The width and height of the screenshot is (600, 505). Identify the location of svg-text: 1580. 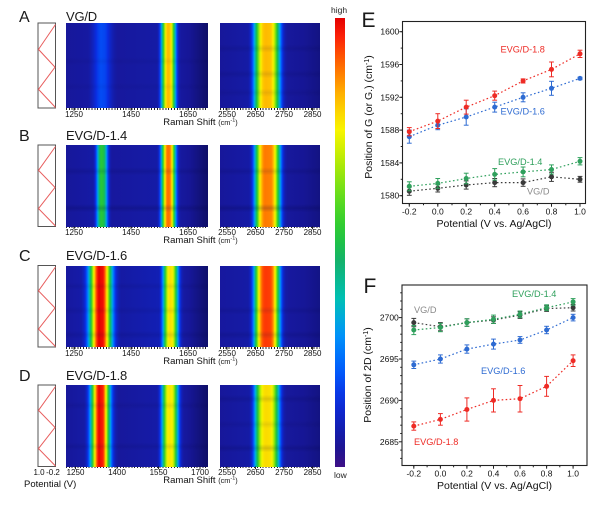
(389, 196).